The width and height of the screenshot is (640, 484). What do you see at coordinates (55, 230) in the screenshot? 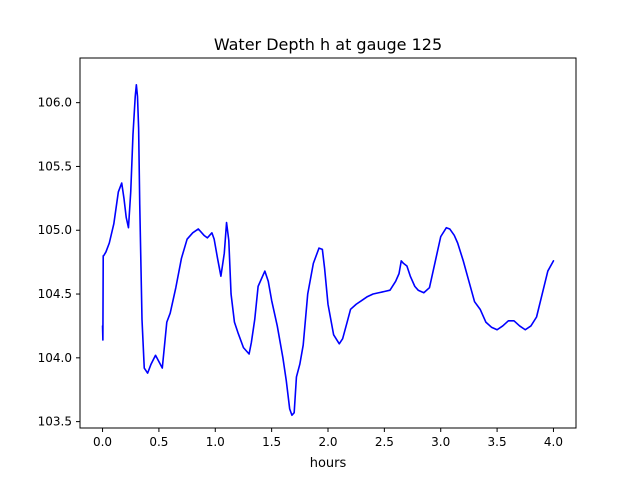
I see `y-tick-label: 105.0` at bounding box center [55, 230].